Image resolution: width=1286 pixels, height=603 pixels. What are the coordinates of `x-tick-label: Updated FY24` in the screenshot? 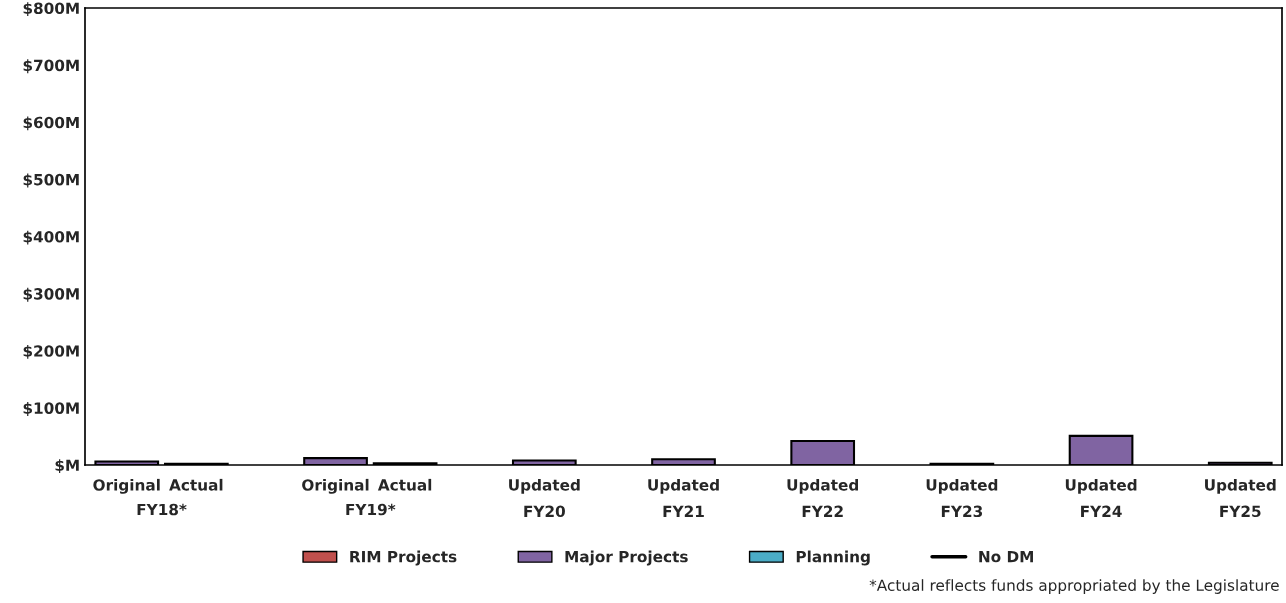 It's located at (1101, 497).